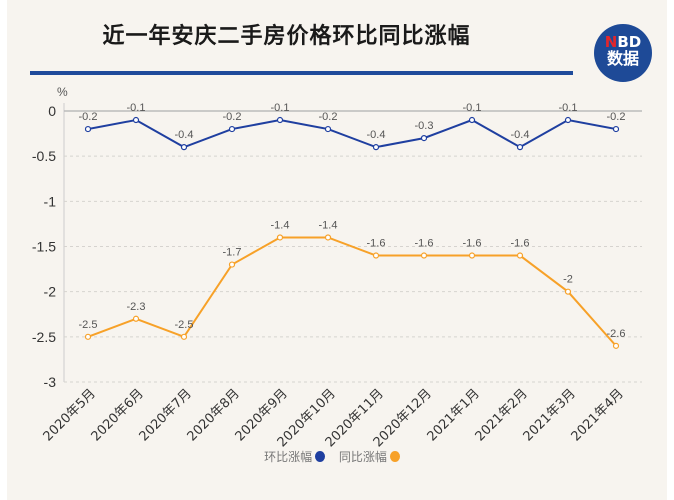 This screenshot has height=500, width=674. What do you see at coordinates (286, 36) in the screenshot?
I see `chart-title: 近一年安庆二手房价格环比同比涨幅` at bounding box center [286, 36].